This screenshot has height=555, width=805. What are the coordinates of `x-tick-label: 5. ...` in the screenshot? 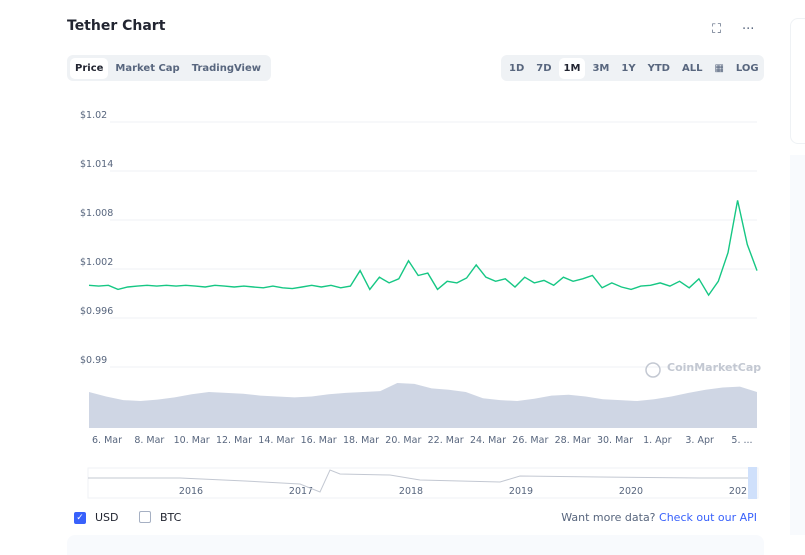 It's located at (741, 440).